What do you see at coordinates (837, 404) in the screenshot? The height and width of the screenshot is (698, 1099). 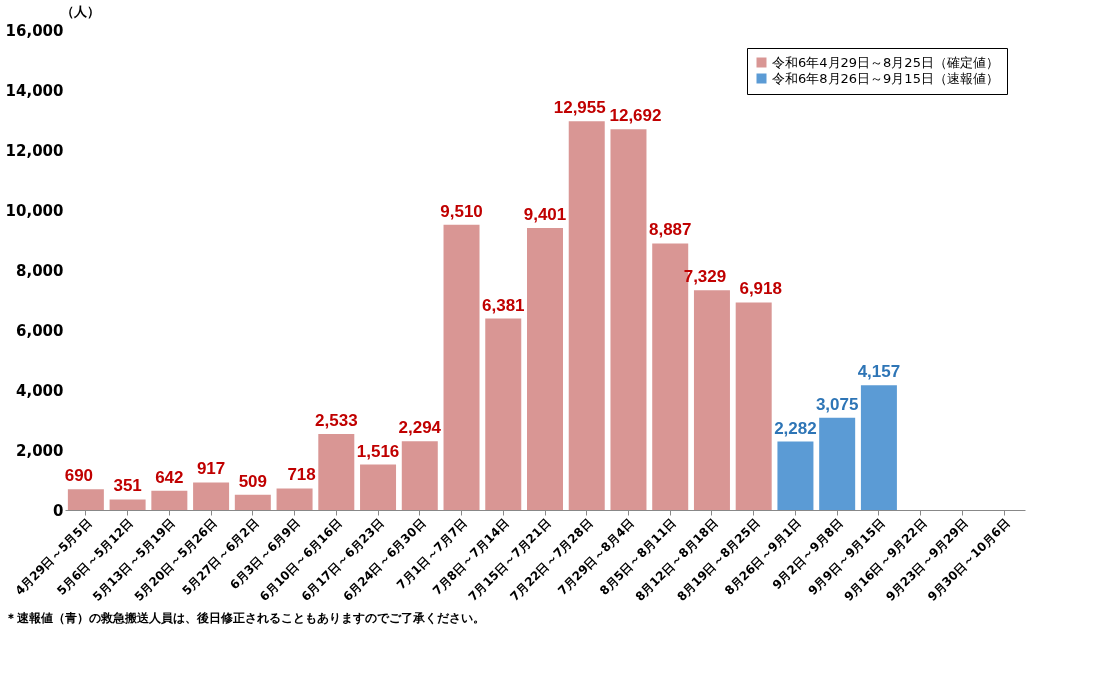 I see `data-label: 3,075` at bounding box center [837, 404].